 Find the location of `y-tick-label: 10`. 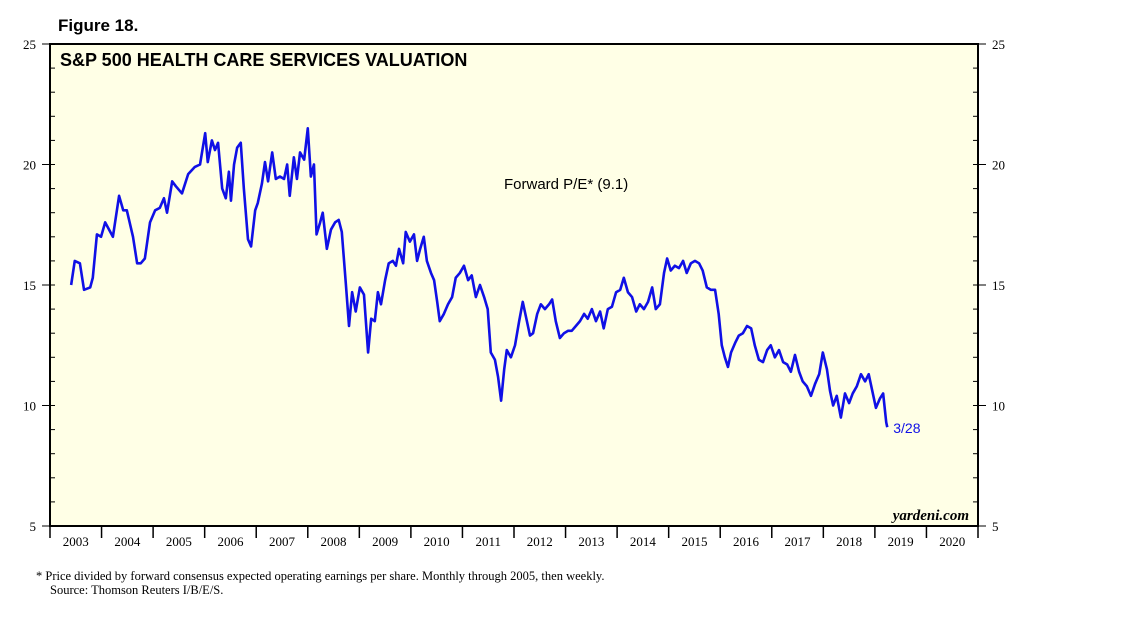

y-tick-label: 10 is located at coordinates (29, 406).